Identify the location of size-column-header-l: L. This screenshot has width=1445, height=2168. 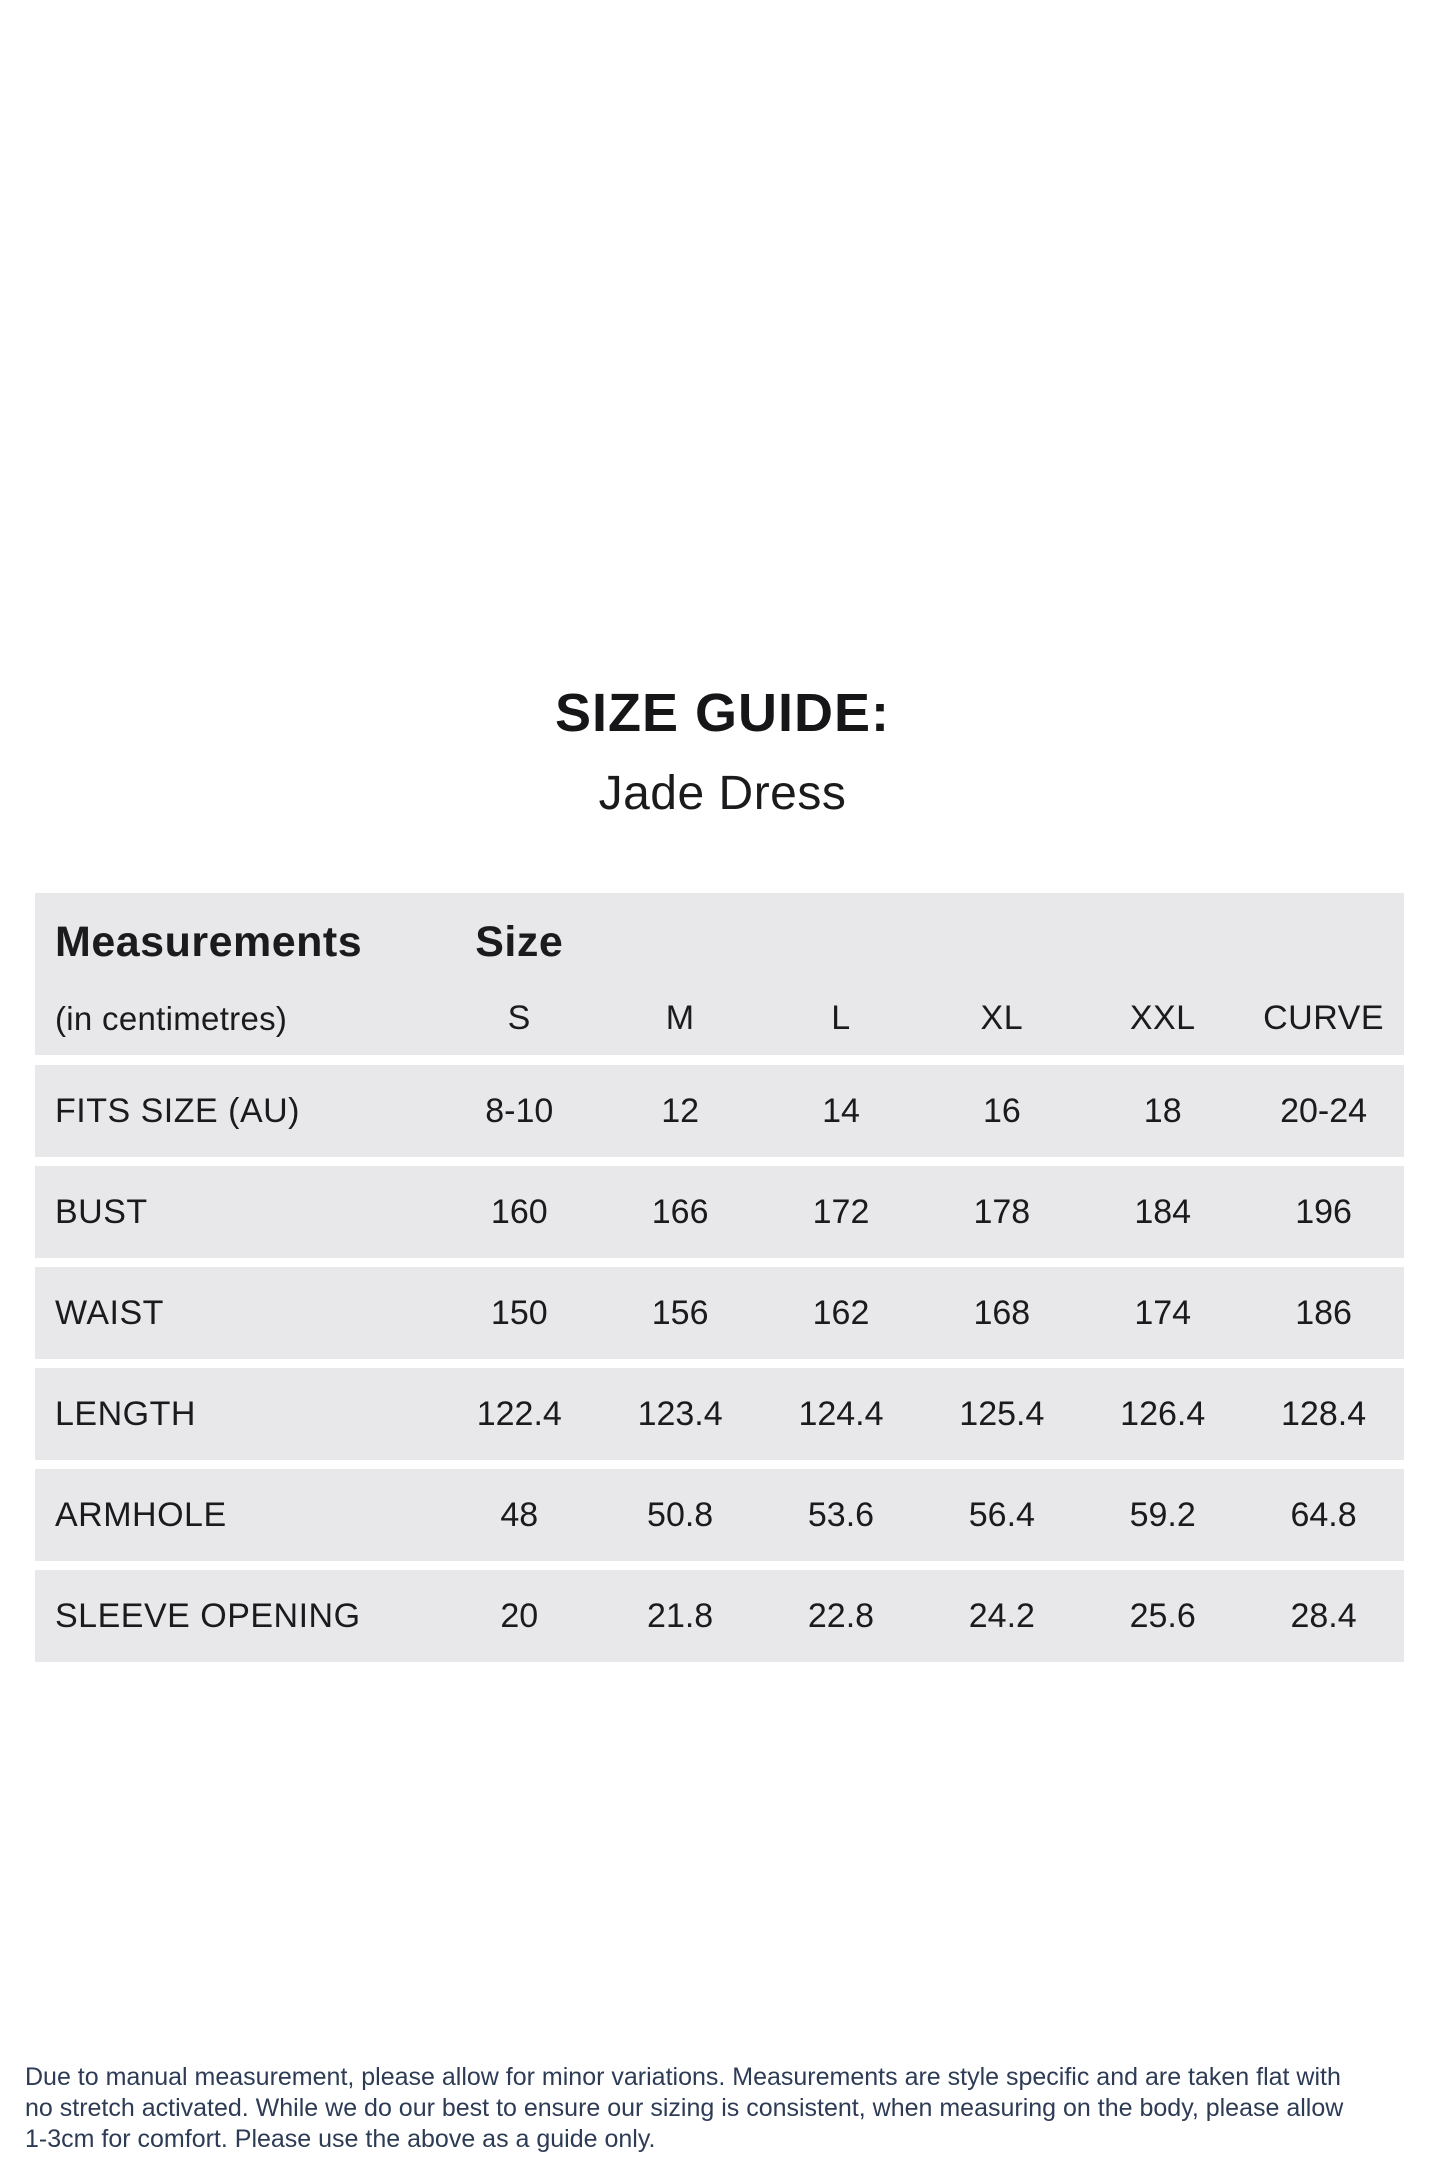
(841, 1018).